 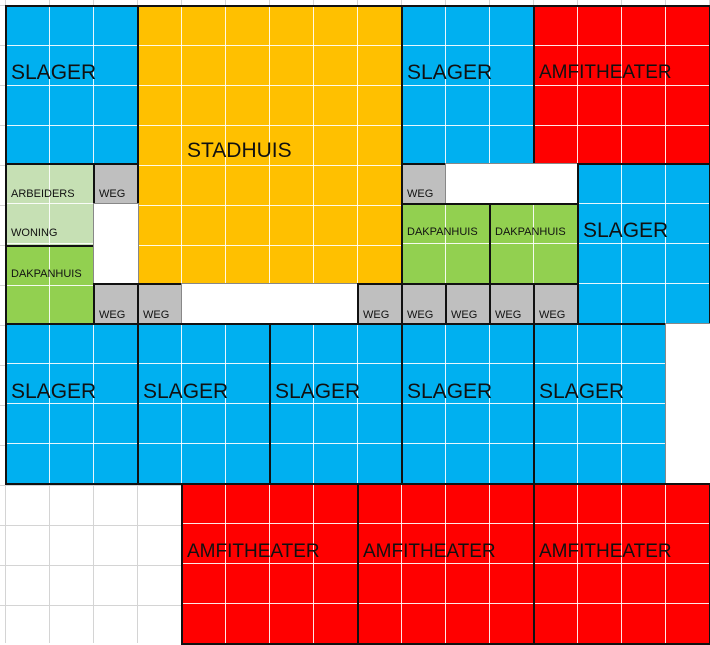 What do you see at coordinates (50, 285) in the screenshot?
I see `dakpanhuis-block-left: DAKPANHUIS` at bounding box center [50, 285].